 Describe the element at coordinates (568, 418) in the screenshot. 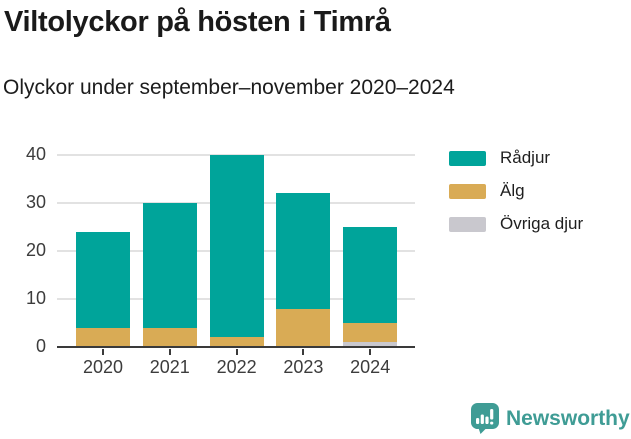

I see `brand-name: Newsworthy` at that location.